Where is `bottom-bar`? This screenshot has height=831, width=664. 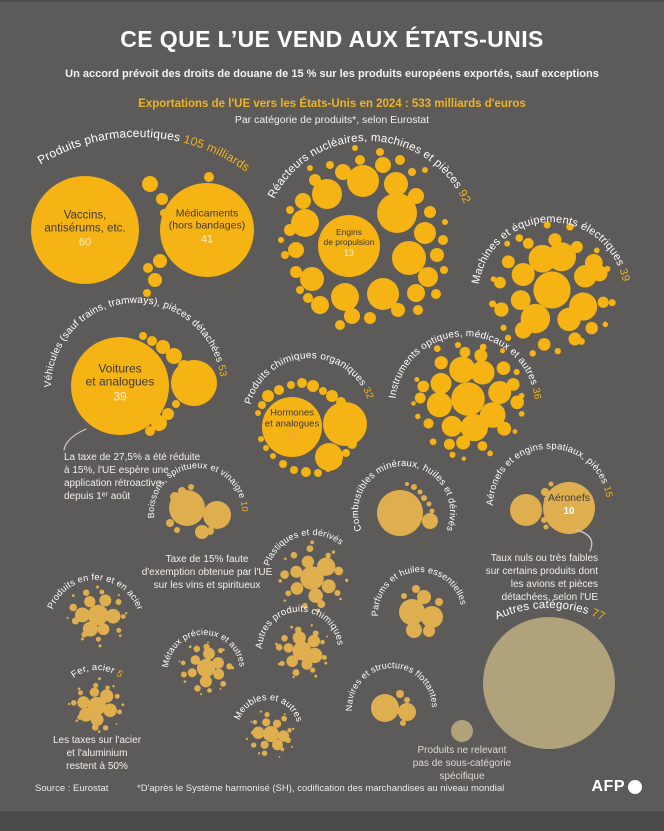 bottom-bar is located at coordinates (332, 821).